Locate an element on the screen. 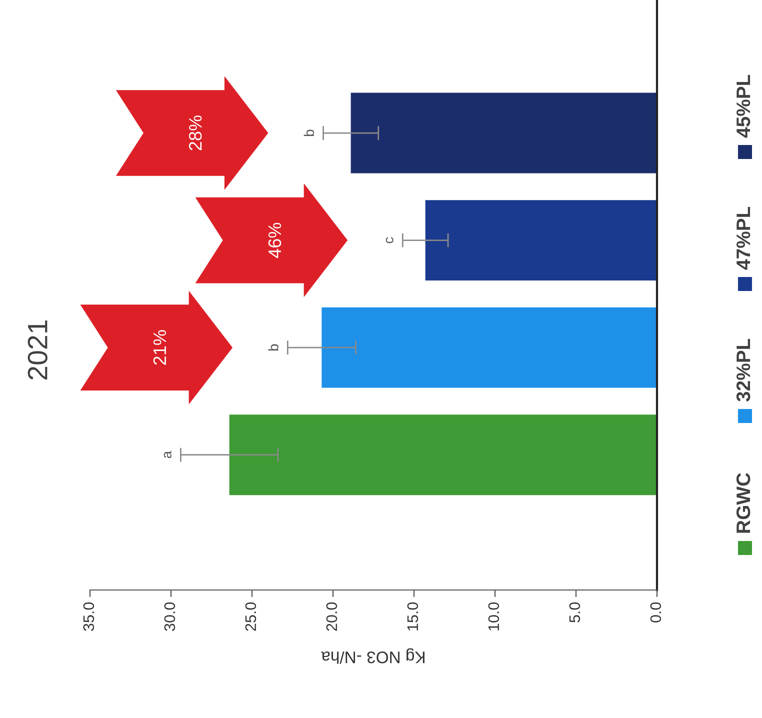  x-tick-label: 30.0 is located at coordinates (170, 616).